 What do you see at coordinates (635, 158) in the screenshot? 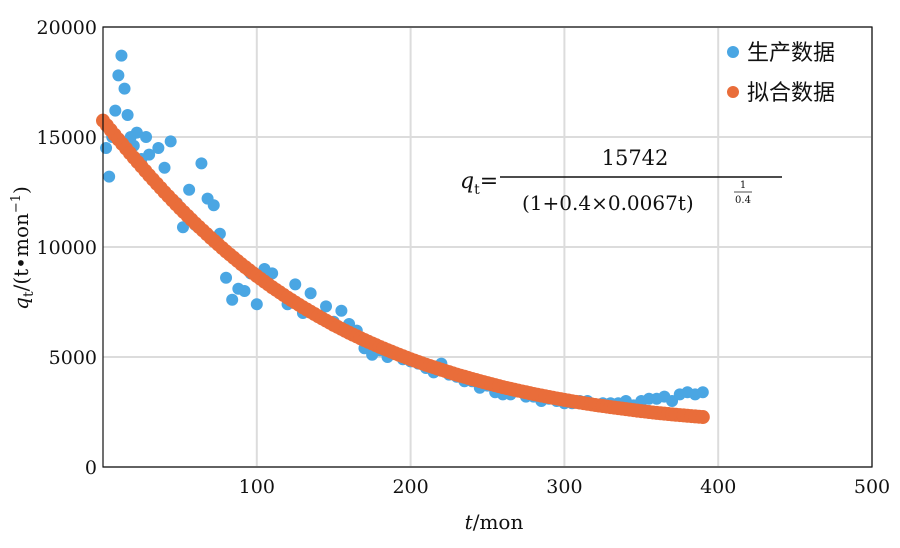
I see `formula-numerator: 15742` at bounding box center [635, 158].